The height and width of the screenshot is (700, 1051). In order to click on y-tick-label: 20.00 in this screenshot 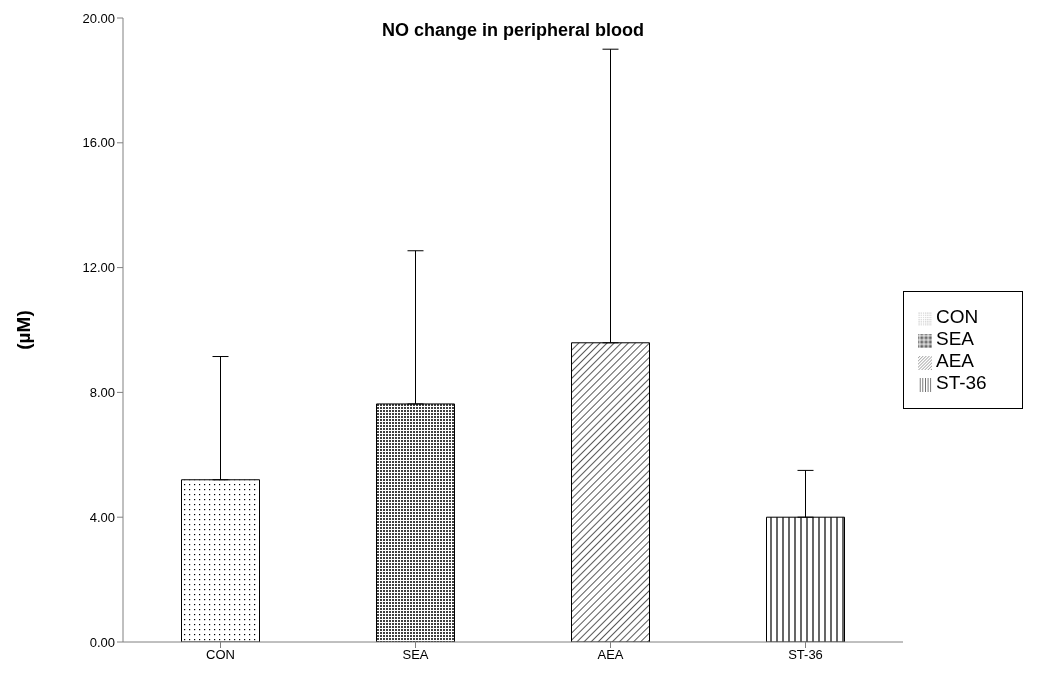, I will do `click(98, 18)`.